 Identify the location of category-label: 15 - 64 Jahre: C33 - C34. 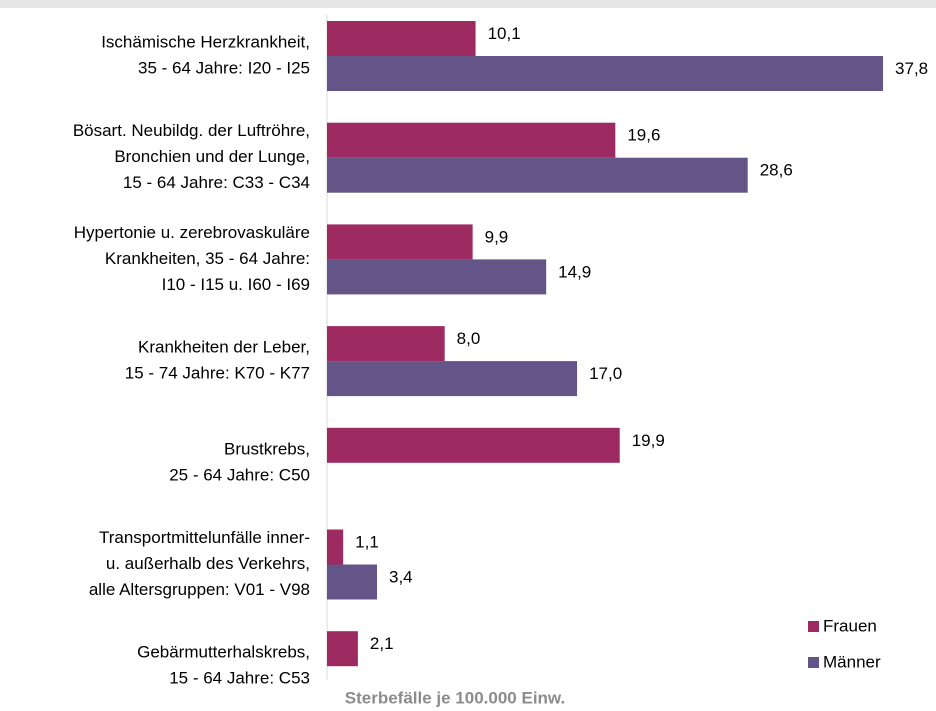
(216, 182).